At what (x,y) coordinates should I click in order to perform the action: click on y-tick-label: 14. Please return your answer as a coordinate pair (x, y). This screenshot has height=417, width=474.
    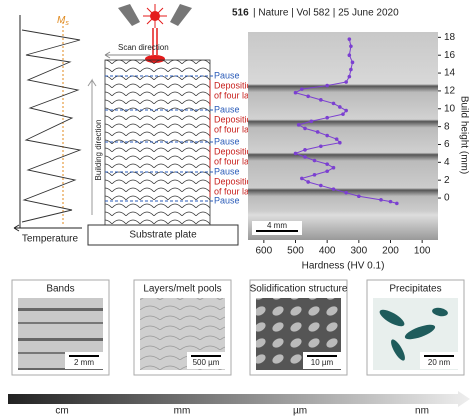
    Looking at the image, I should click on (450, 73).